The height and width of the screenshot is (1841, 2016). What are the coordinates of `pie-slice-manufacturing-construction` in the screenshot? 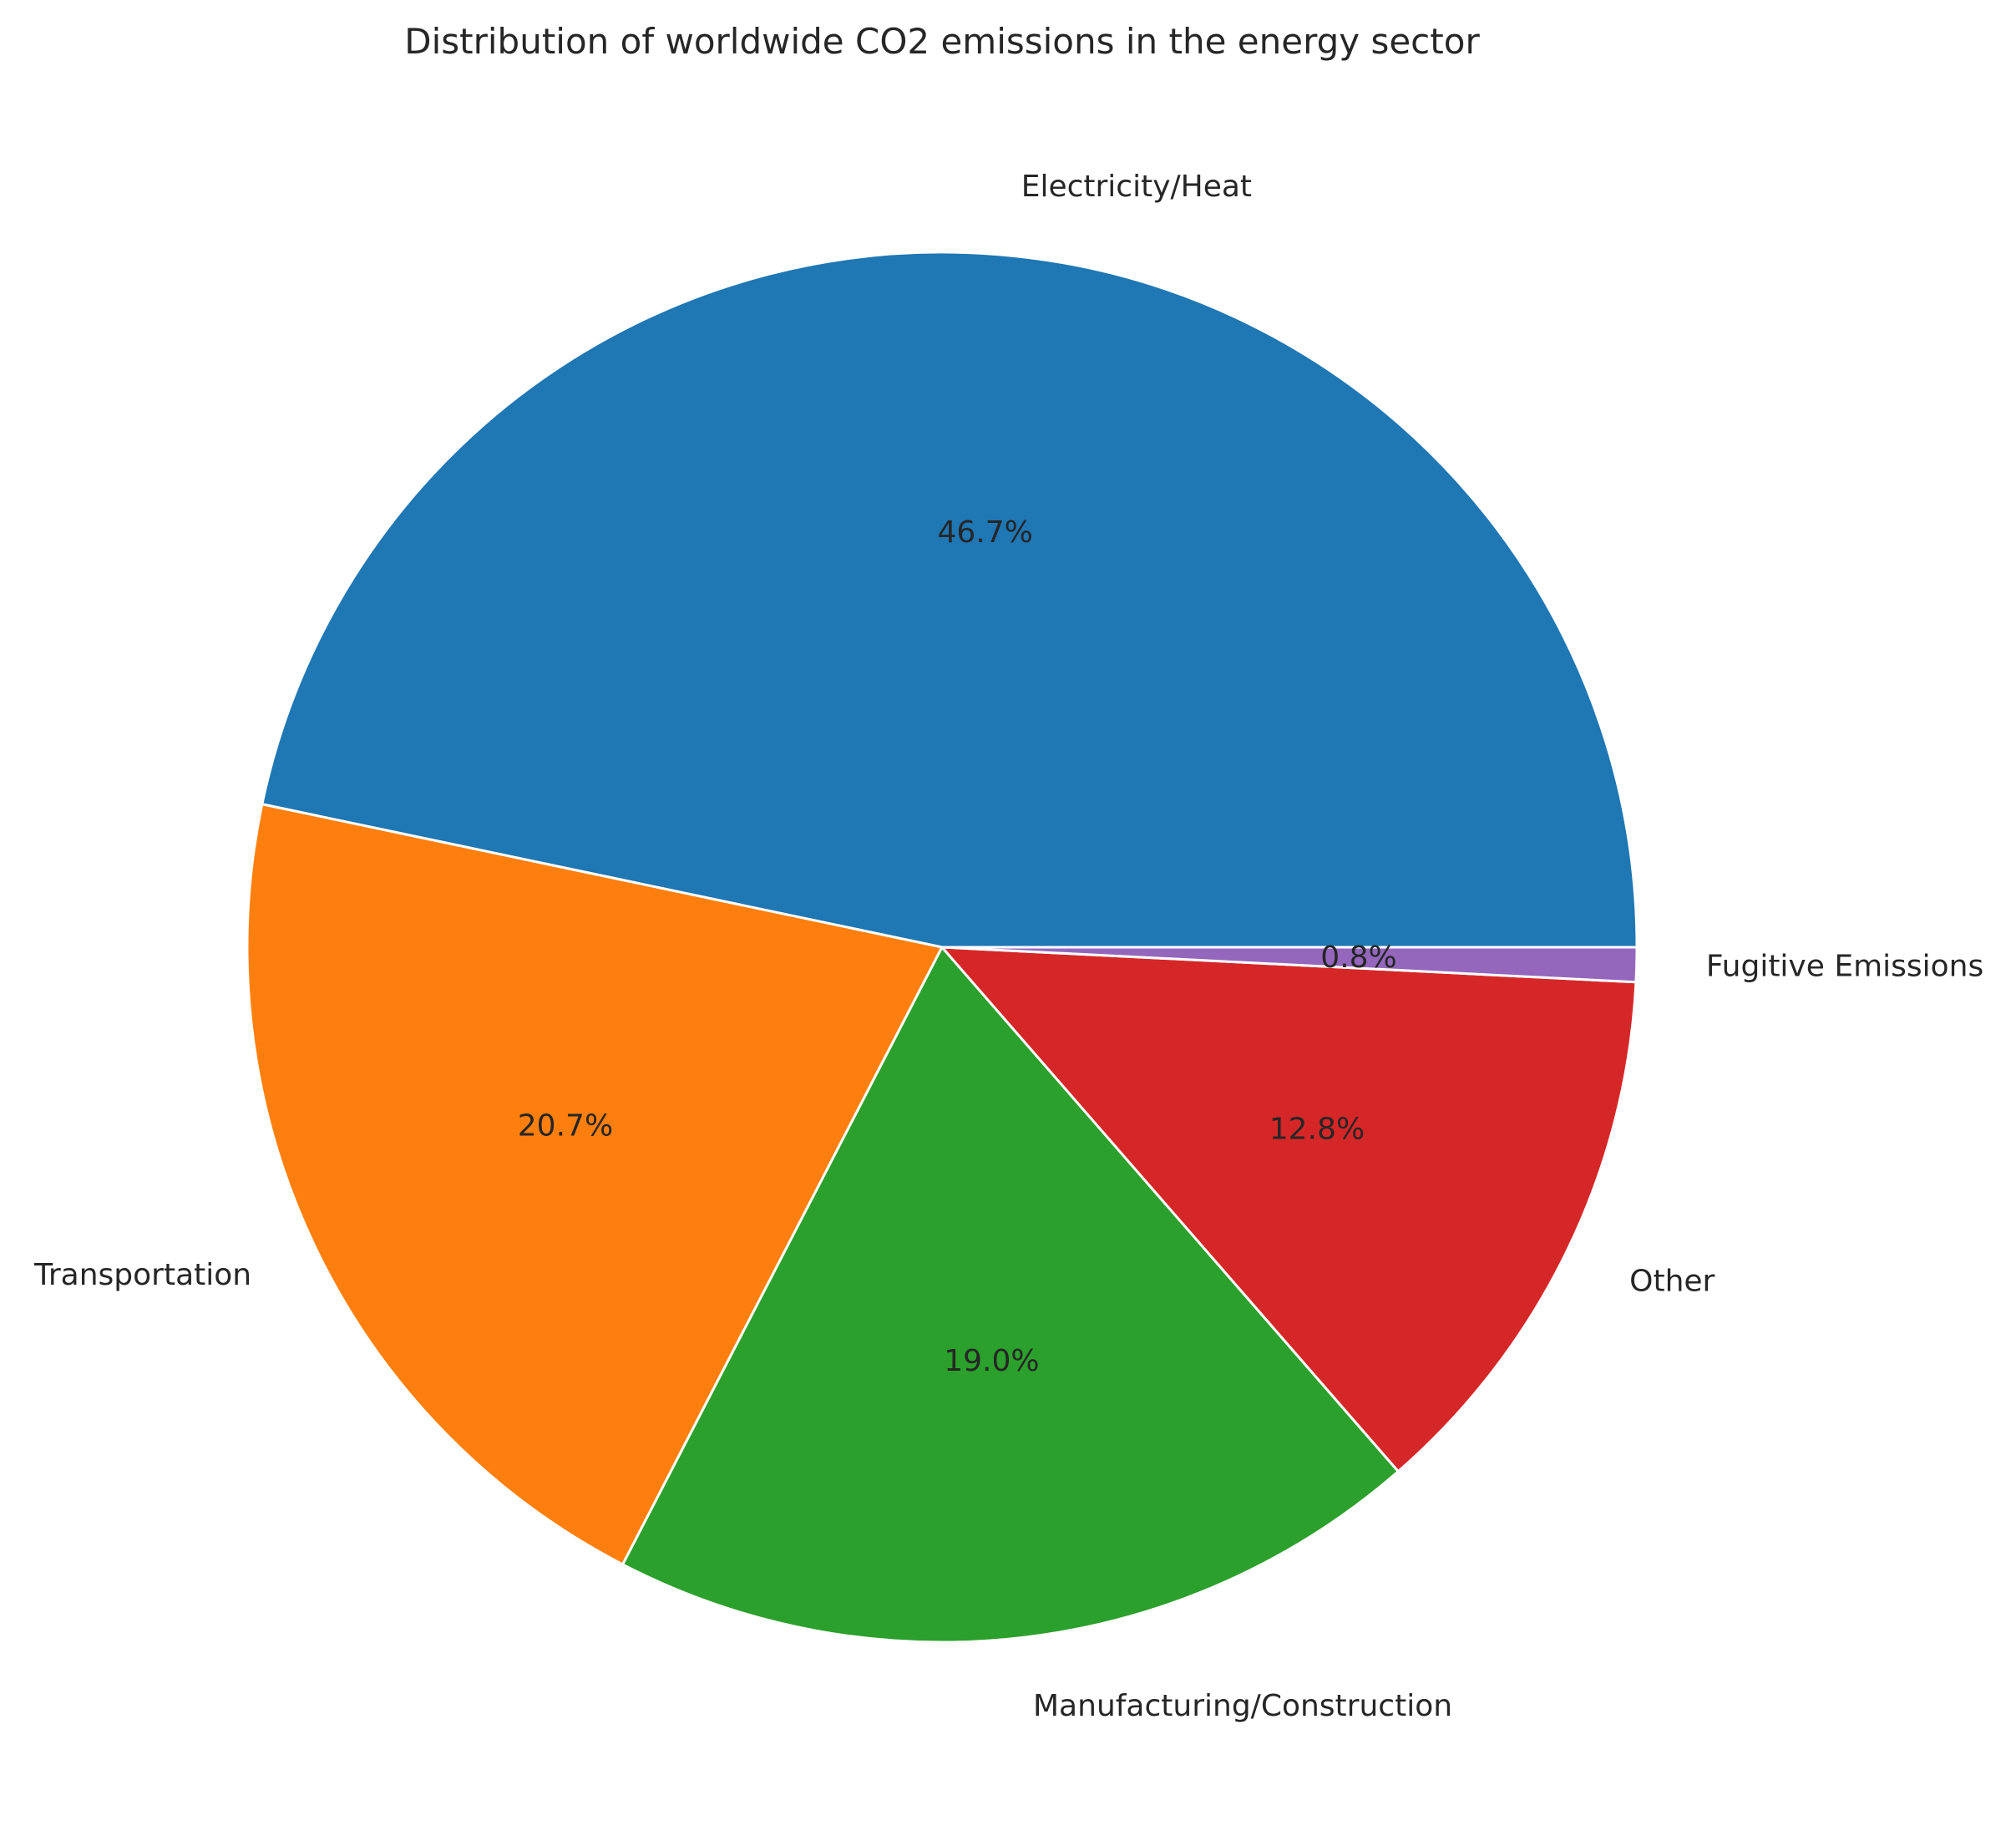 It's located at (1010, 1295).